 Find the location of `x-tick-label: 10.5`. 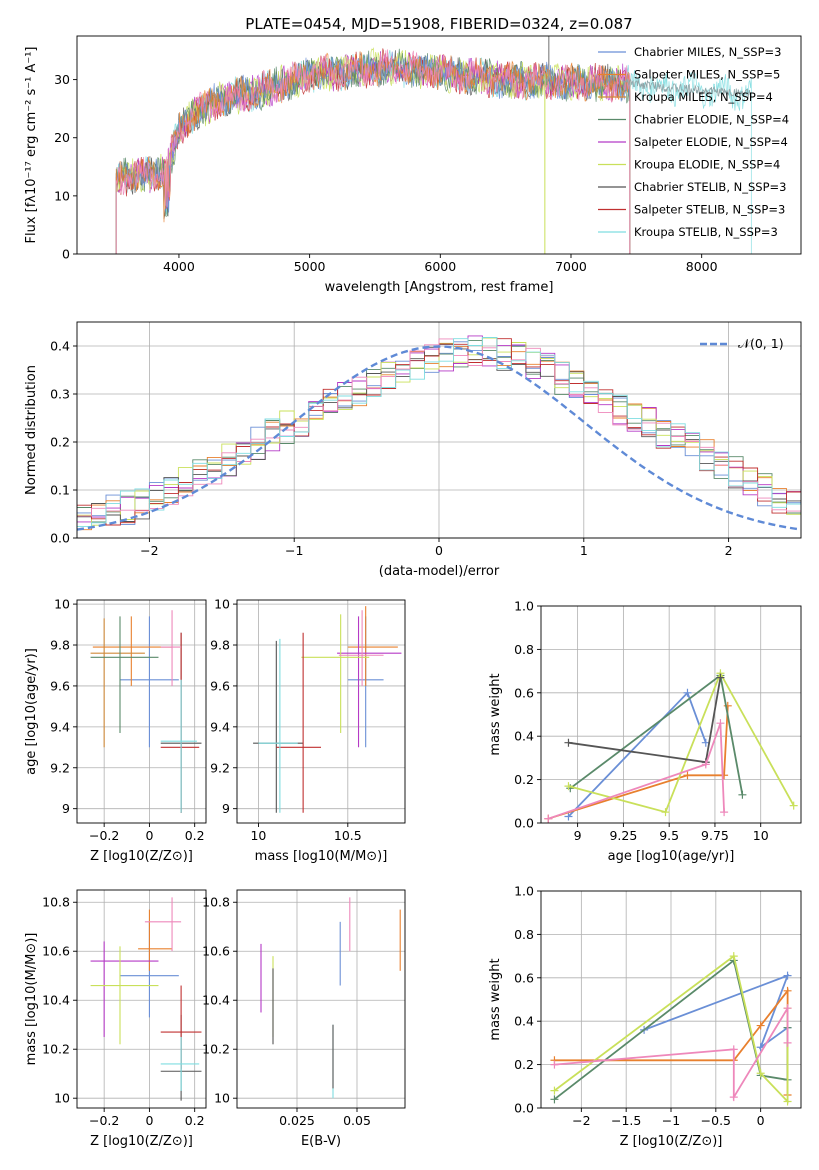

x-tick-label: 10.5 is located at coordinates (348, 835).